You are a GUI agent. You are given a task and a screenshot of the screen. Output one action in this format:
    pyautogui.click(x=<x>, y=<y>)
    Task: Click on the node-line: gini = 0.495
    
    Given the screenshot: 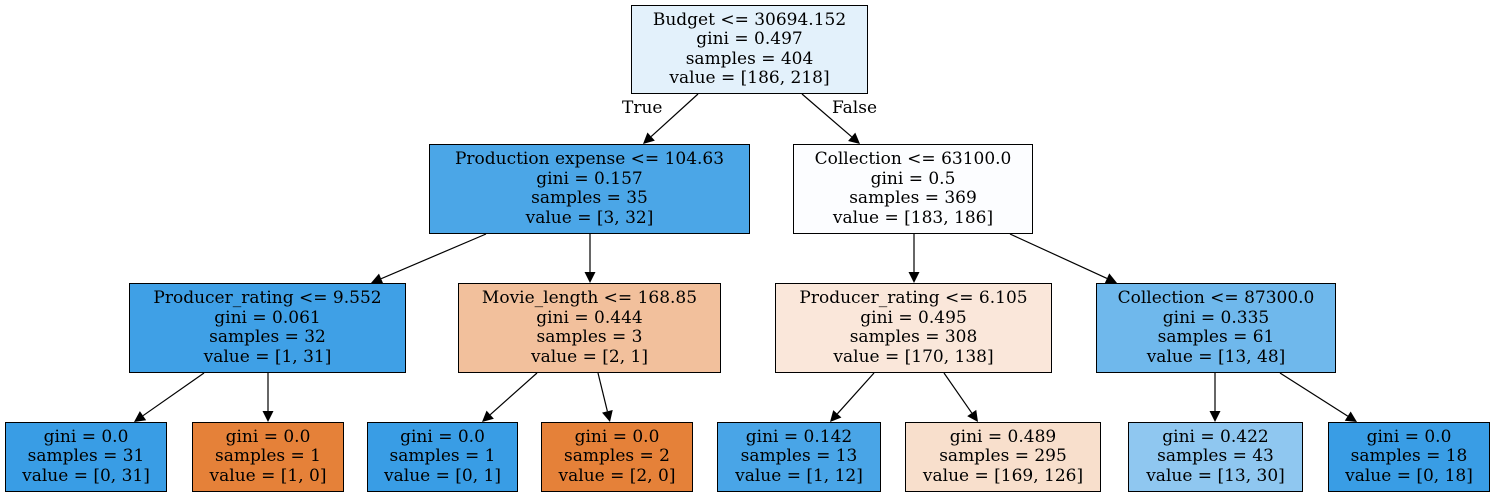 What is the action you would take?
    pyautogui.click(x=913, y=317)
    